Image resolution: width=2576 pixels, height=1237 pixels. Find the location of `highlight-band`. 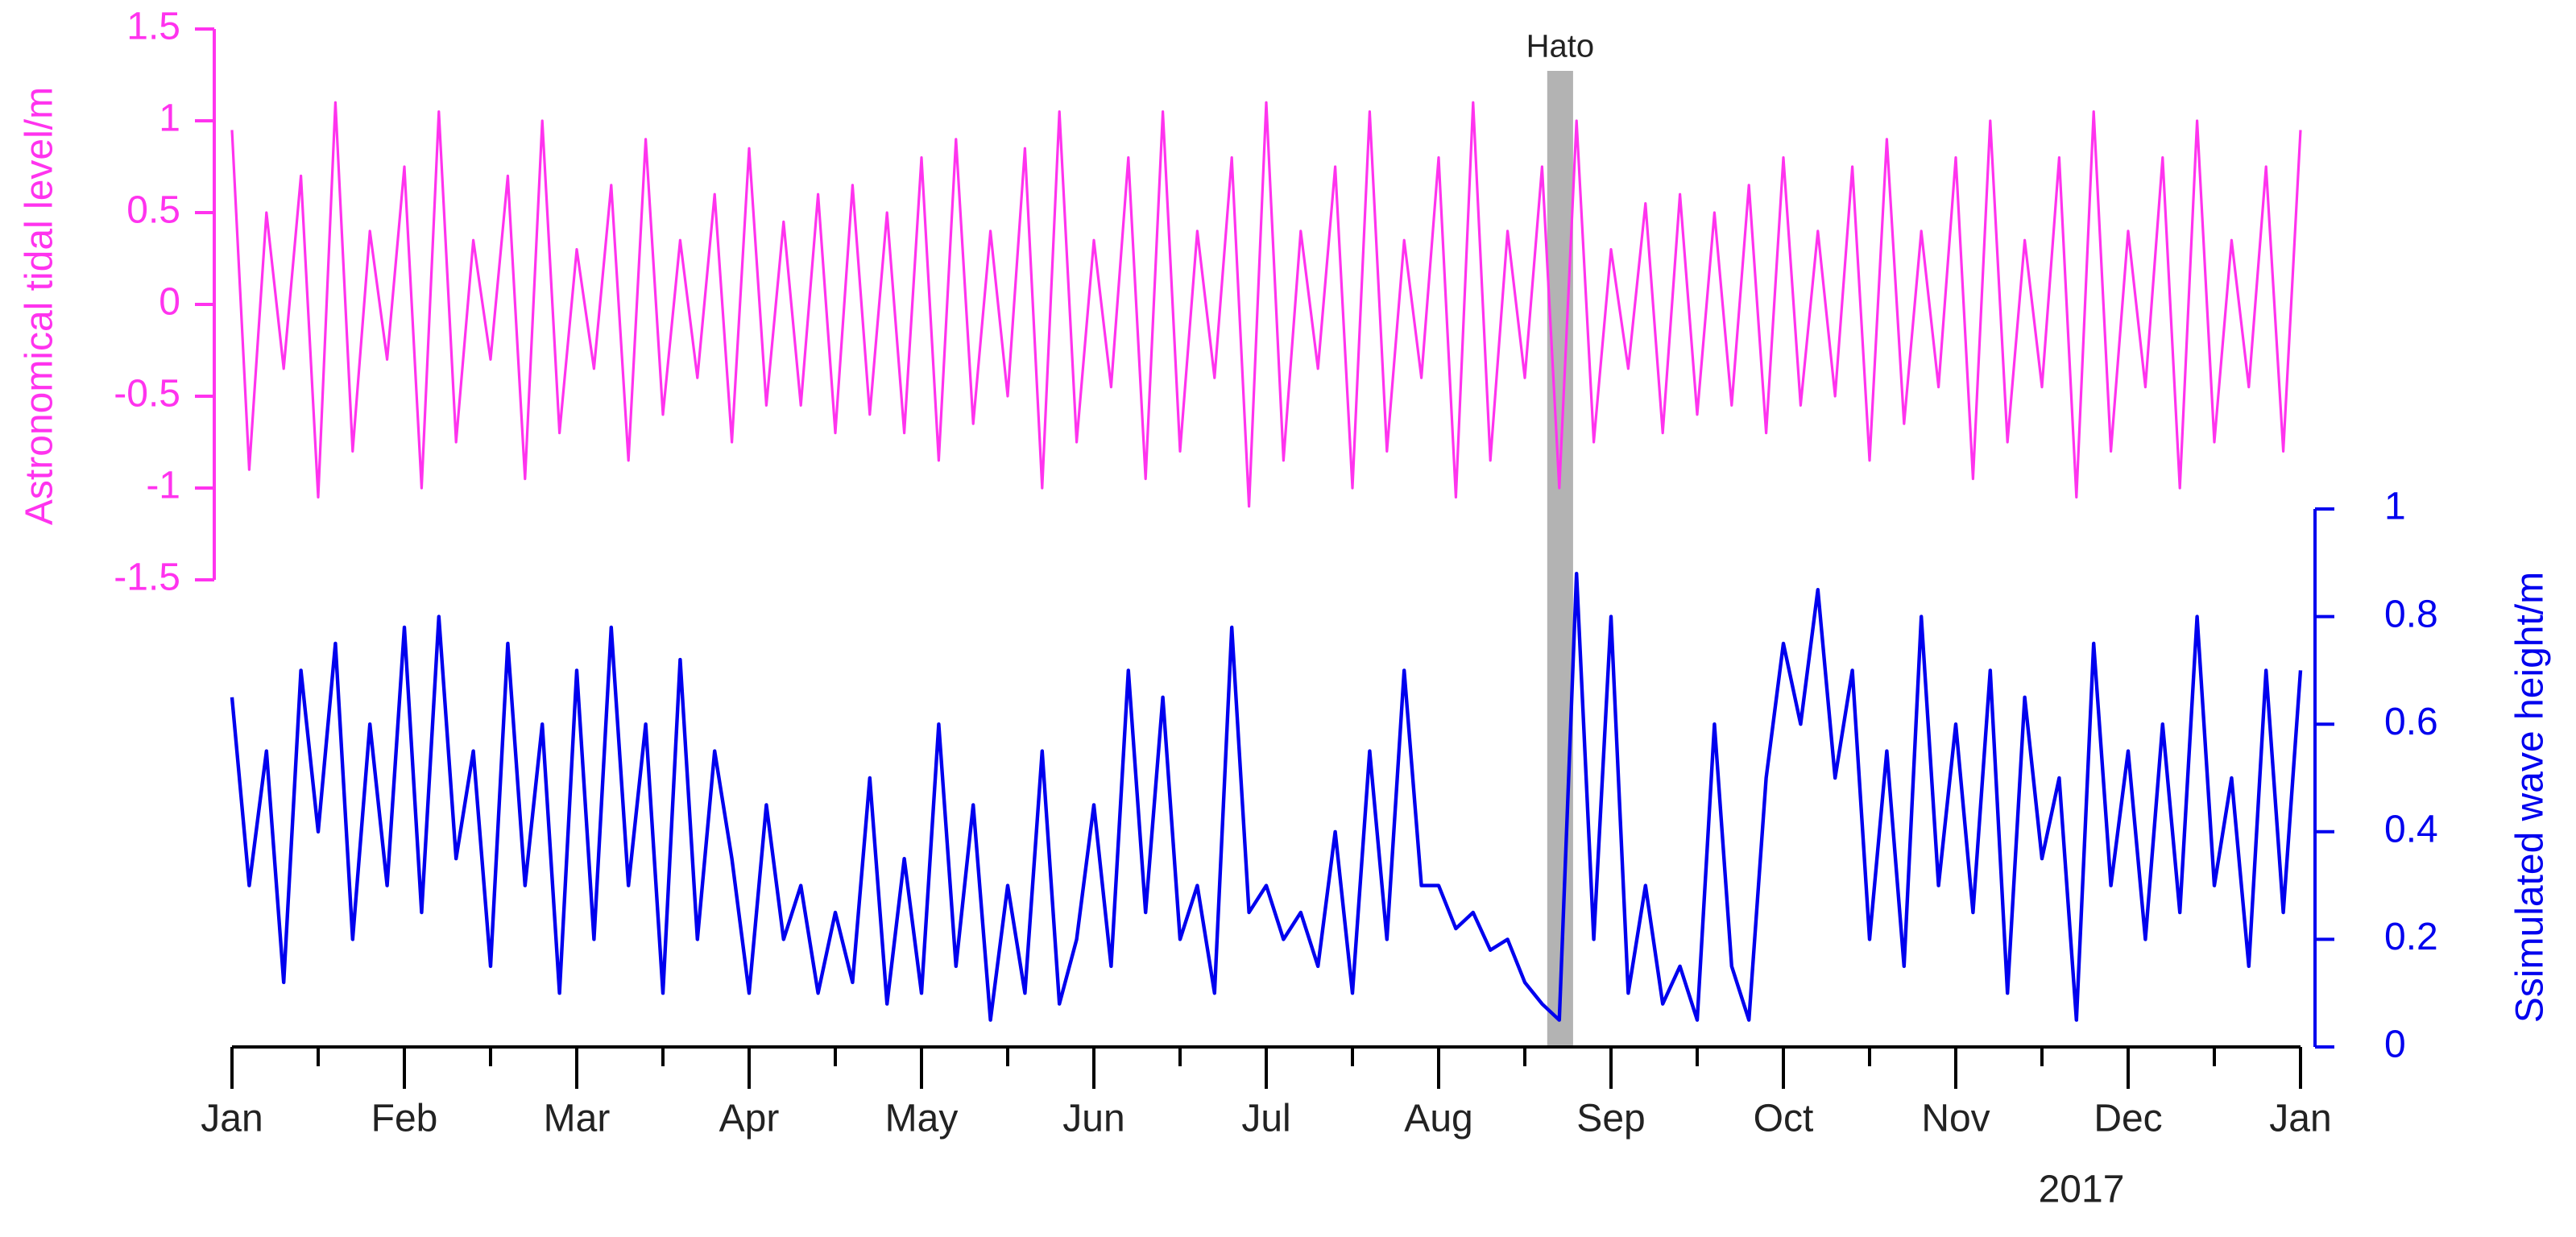

highlight-band is located at coordinates (1560, 559).